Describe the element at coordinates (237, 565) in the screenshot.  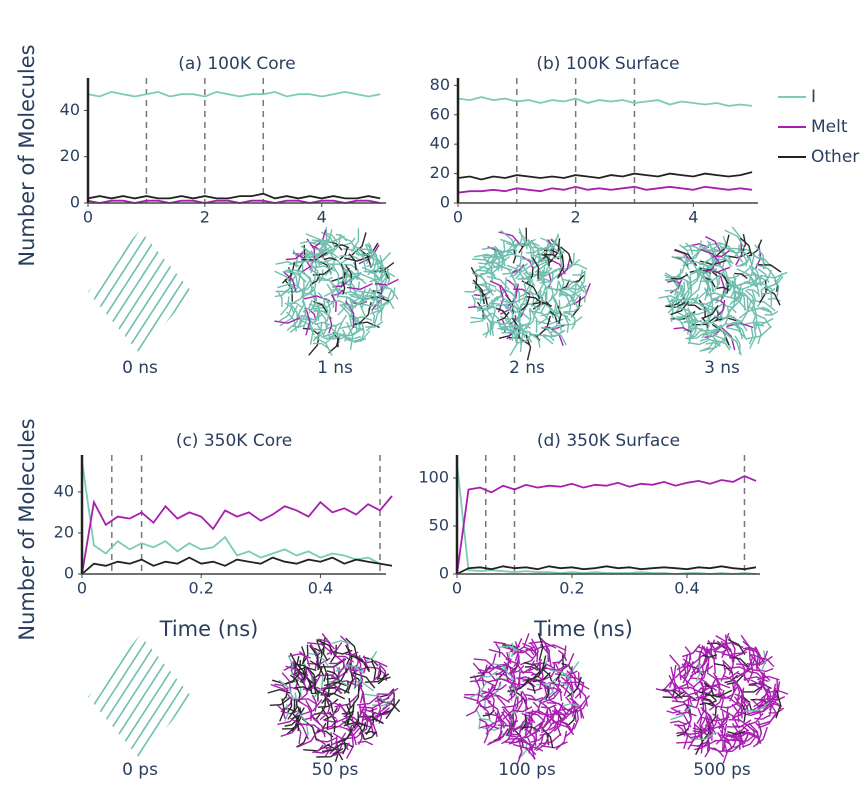
I see `series-line` at that location.